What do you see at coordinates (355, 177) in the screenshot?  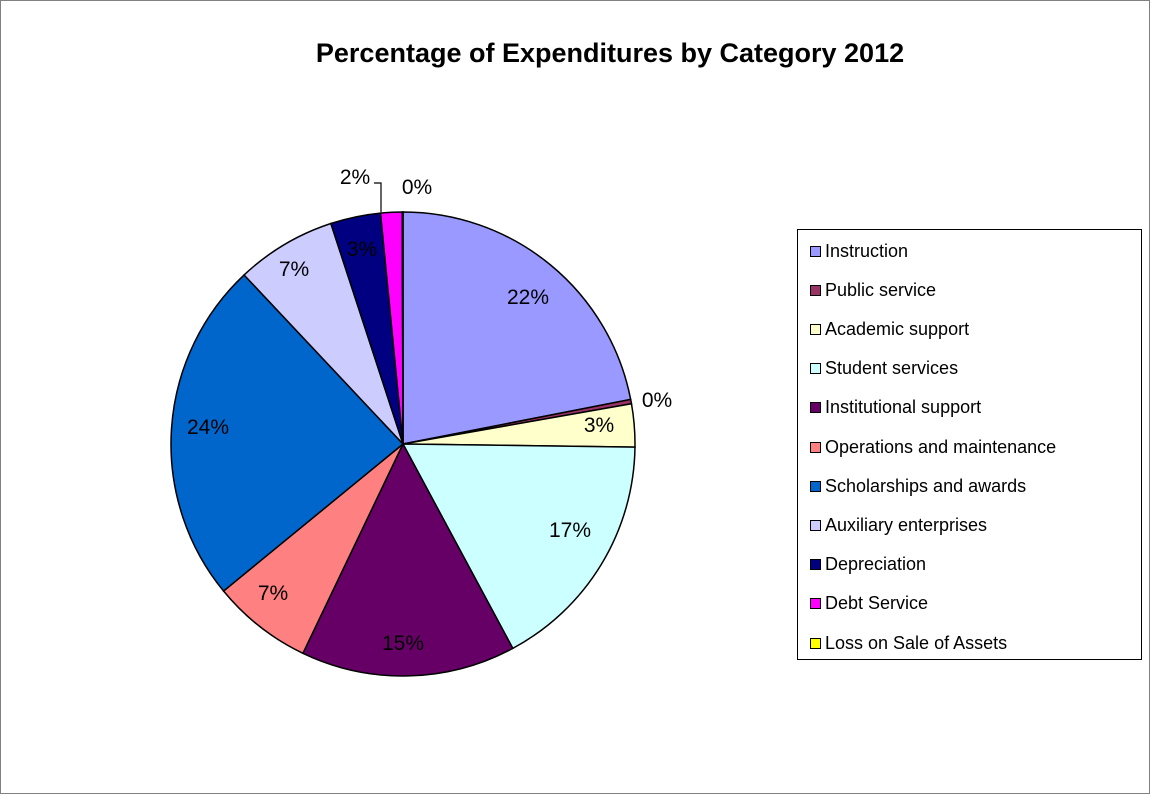 I see `slice-label-debt-service: 2%` at bounding box center [355, 177].